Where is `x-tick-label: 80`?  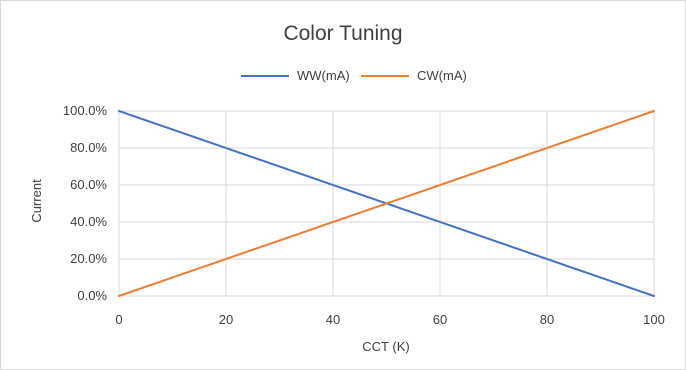 x-tick-label: 80 is located at coordinates (547, 319).